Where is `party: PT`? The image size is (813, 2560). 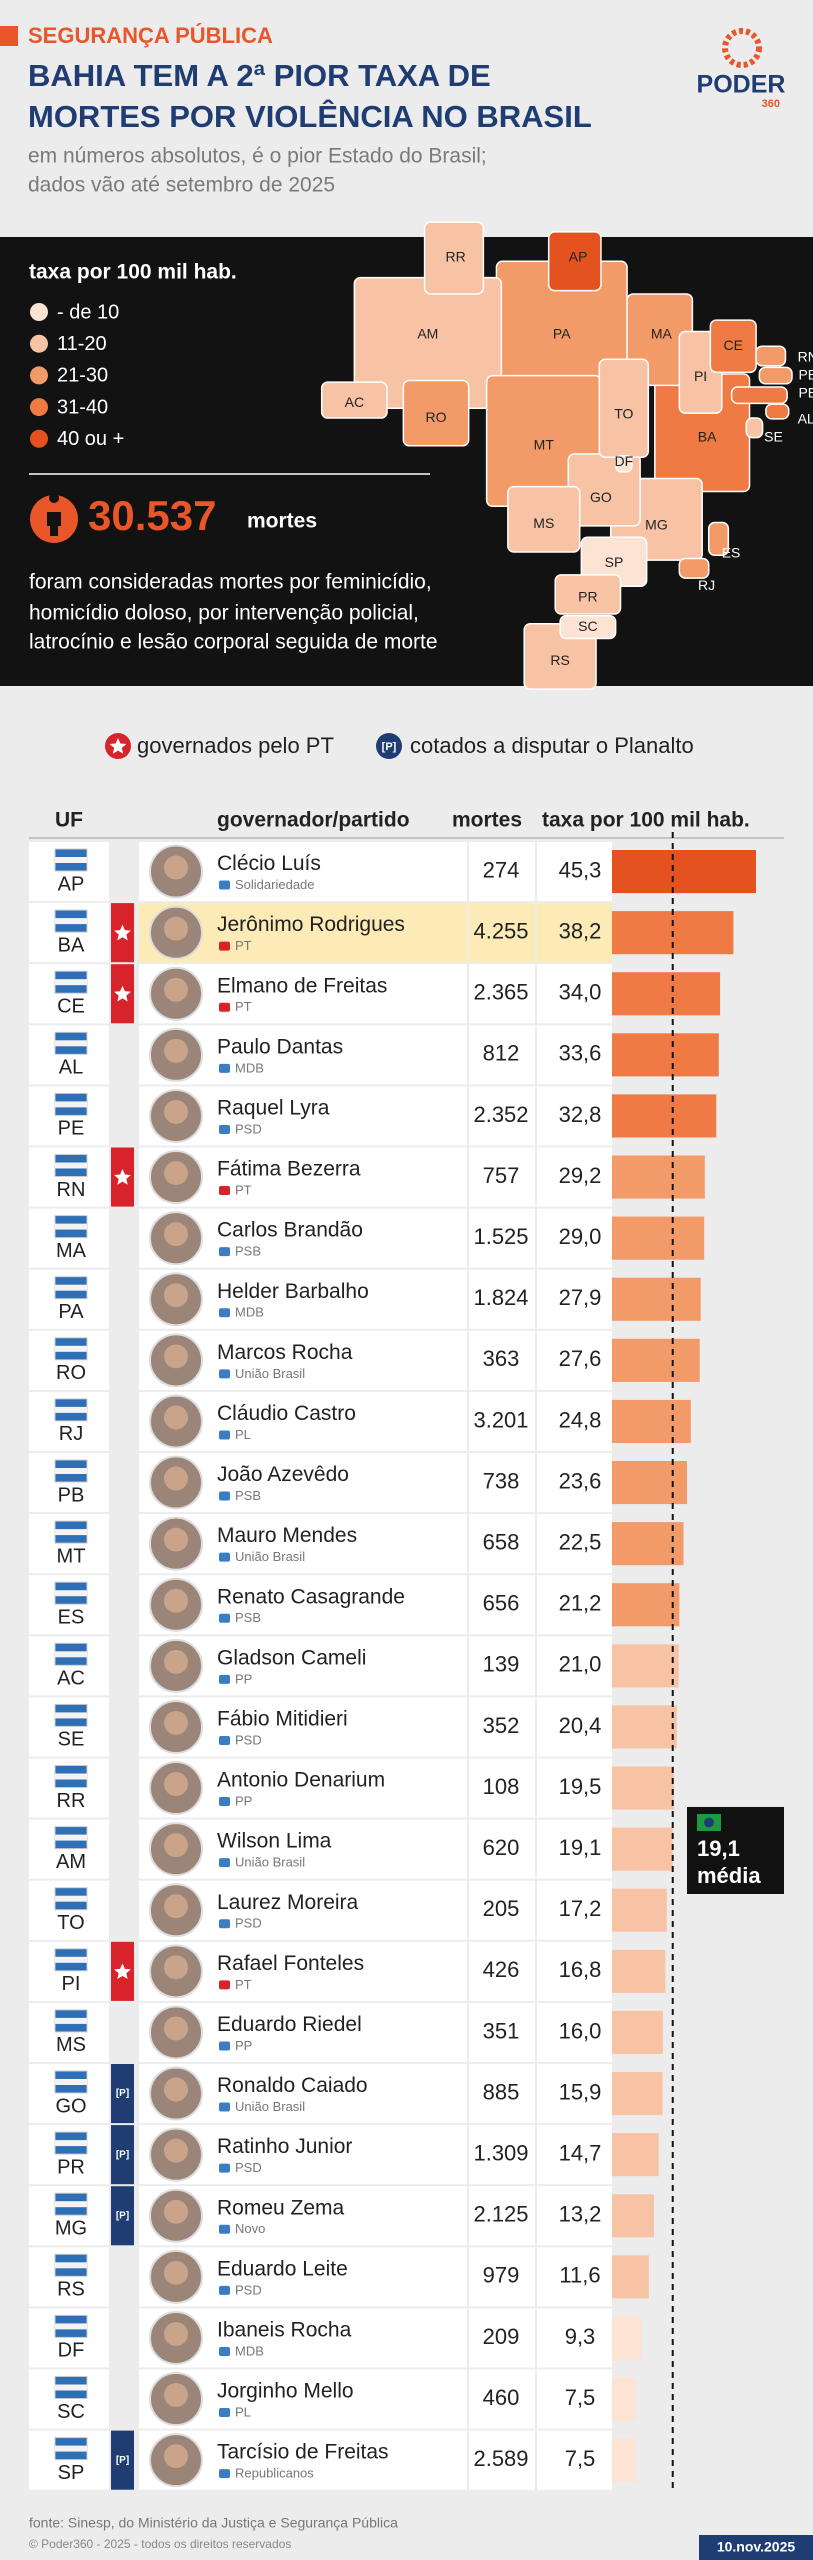 party: PT is located at coordinates (243, 945).